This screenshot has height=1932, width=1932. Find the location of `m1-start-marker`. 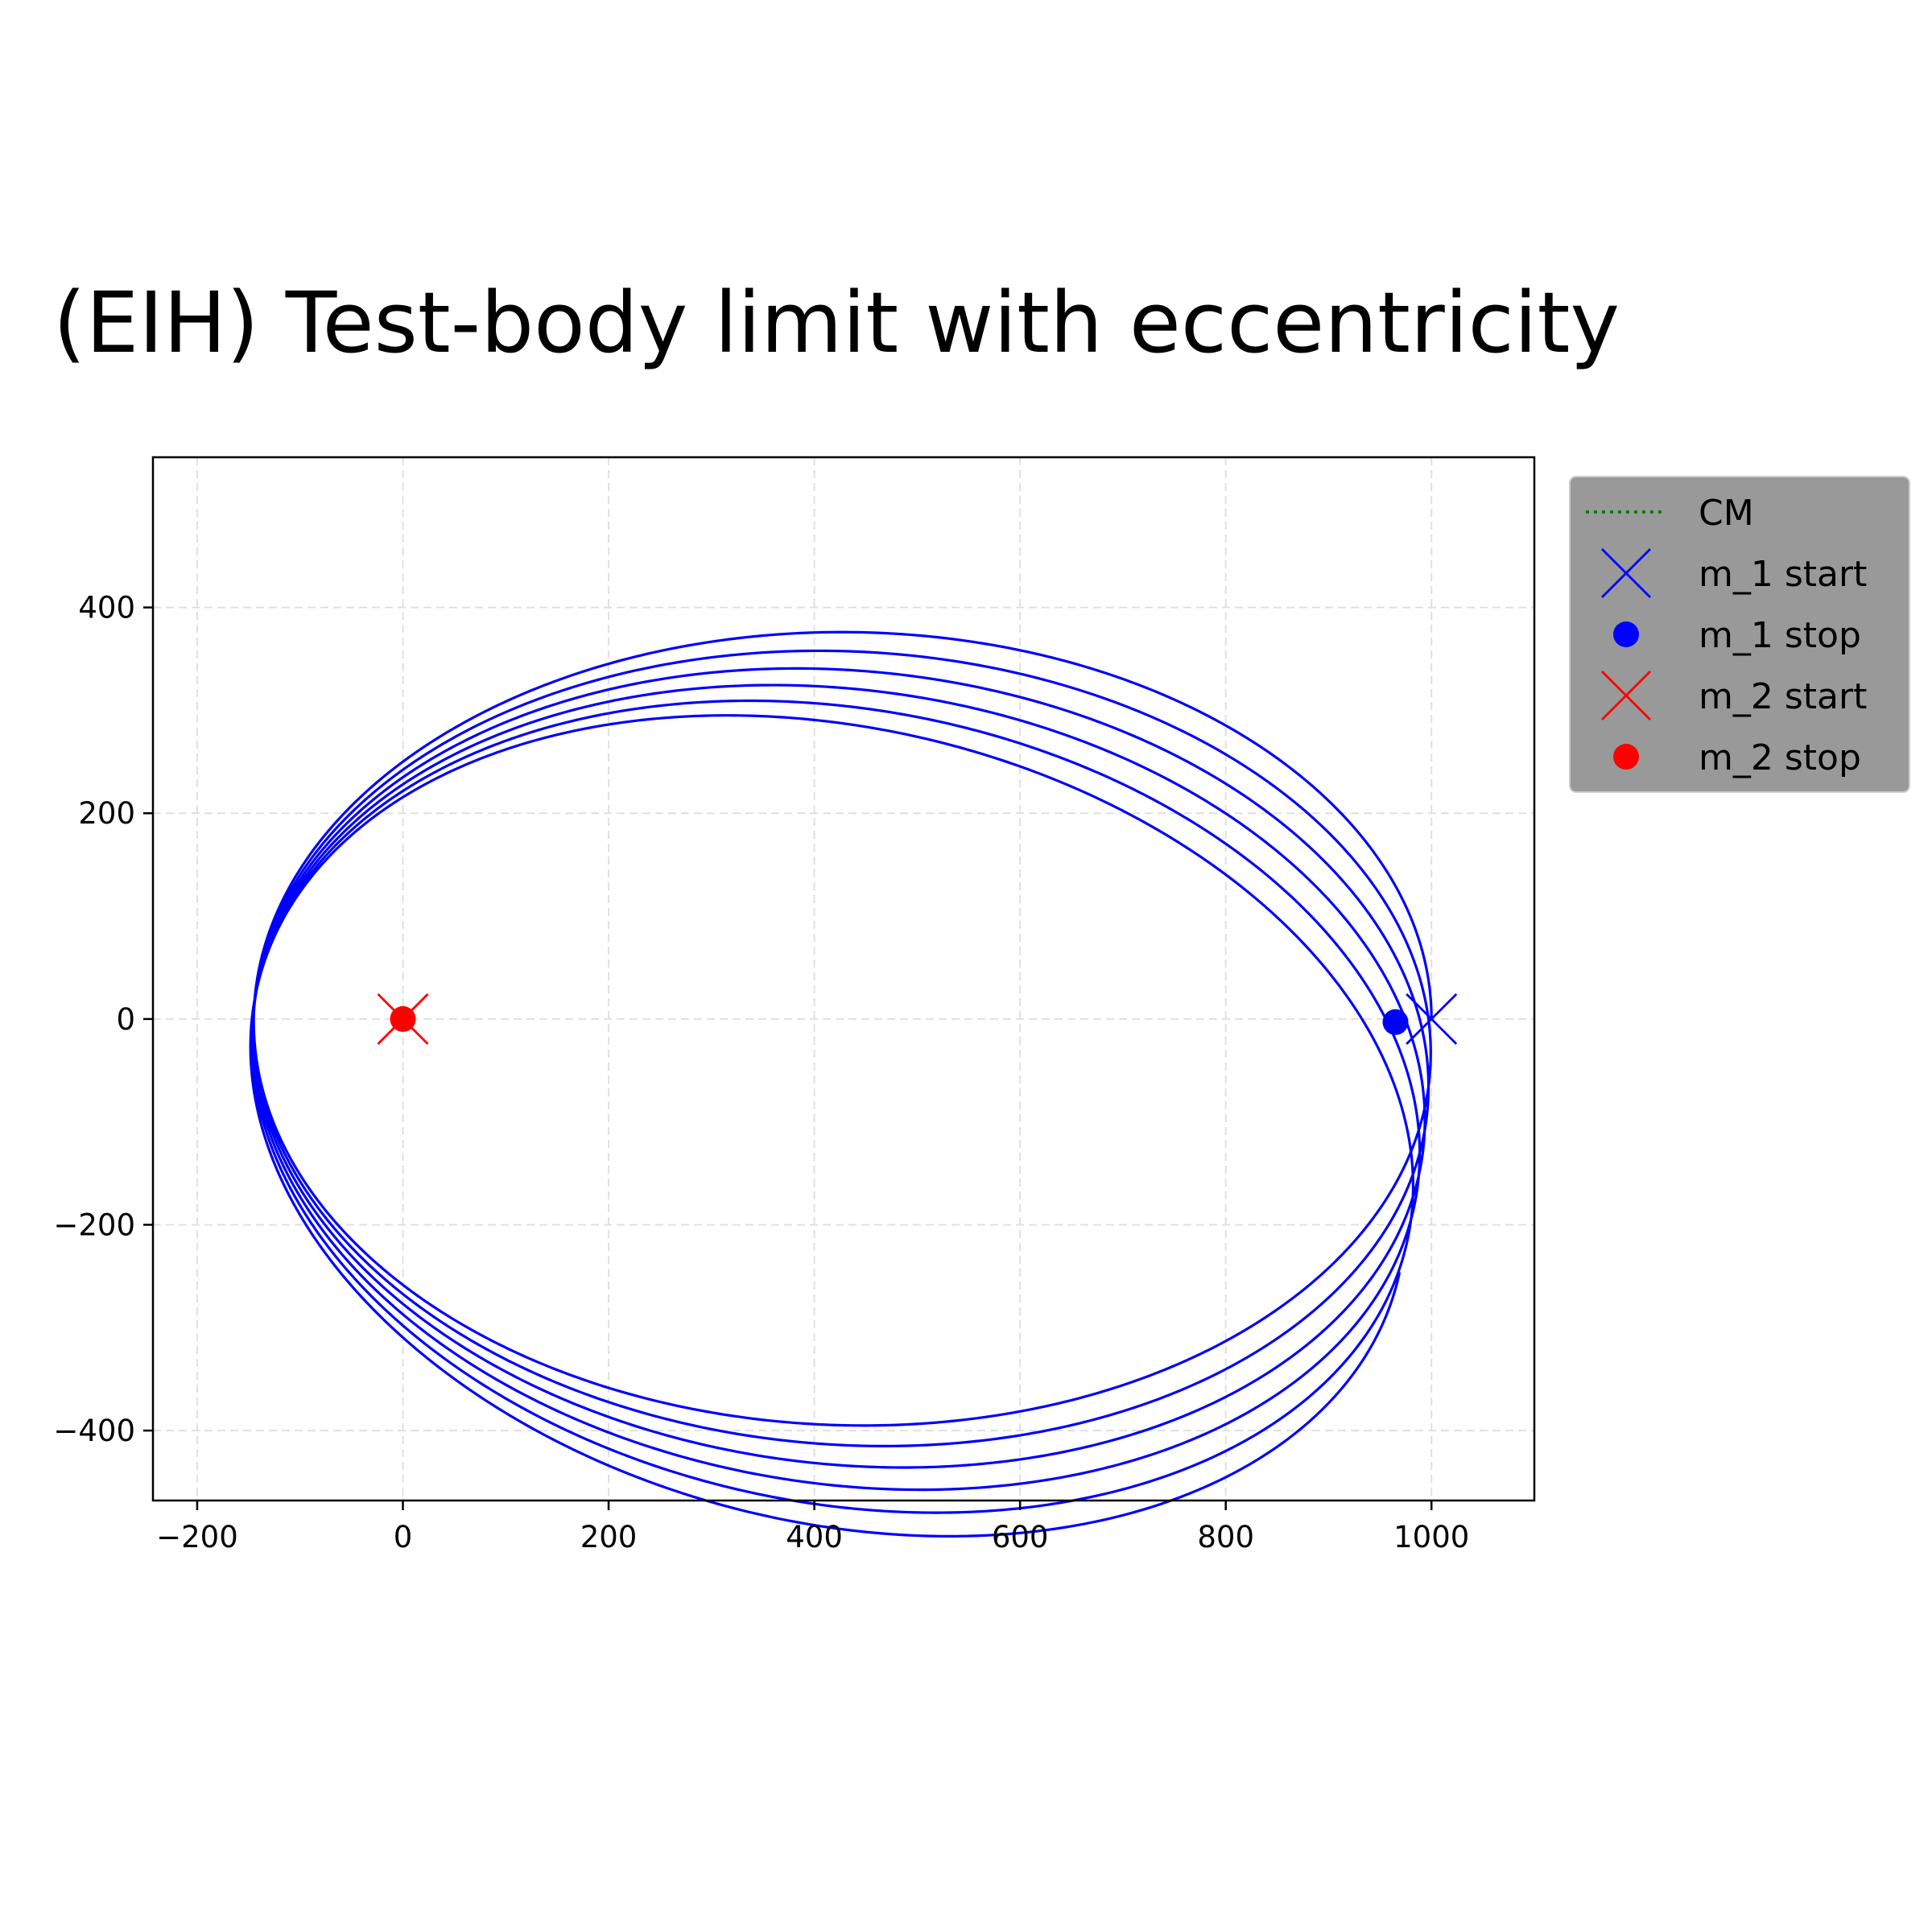

m1-start-marker is located at coordinates (1432, 1019).